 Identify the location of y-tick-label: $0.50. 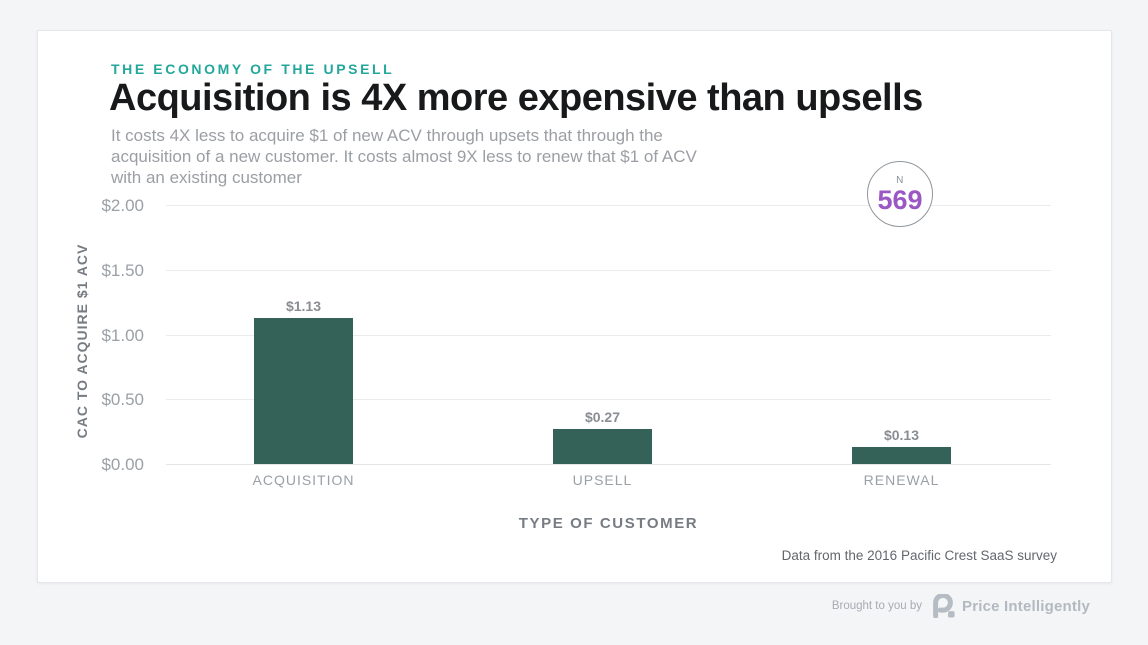
(122, 400).